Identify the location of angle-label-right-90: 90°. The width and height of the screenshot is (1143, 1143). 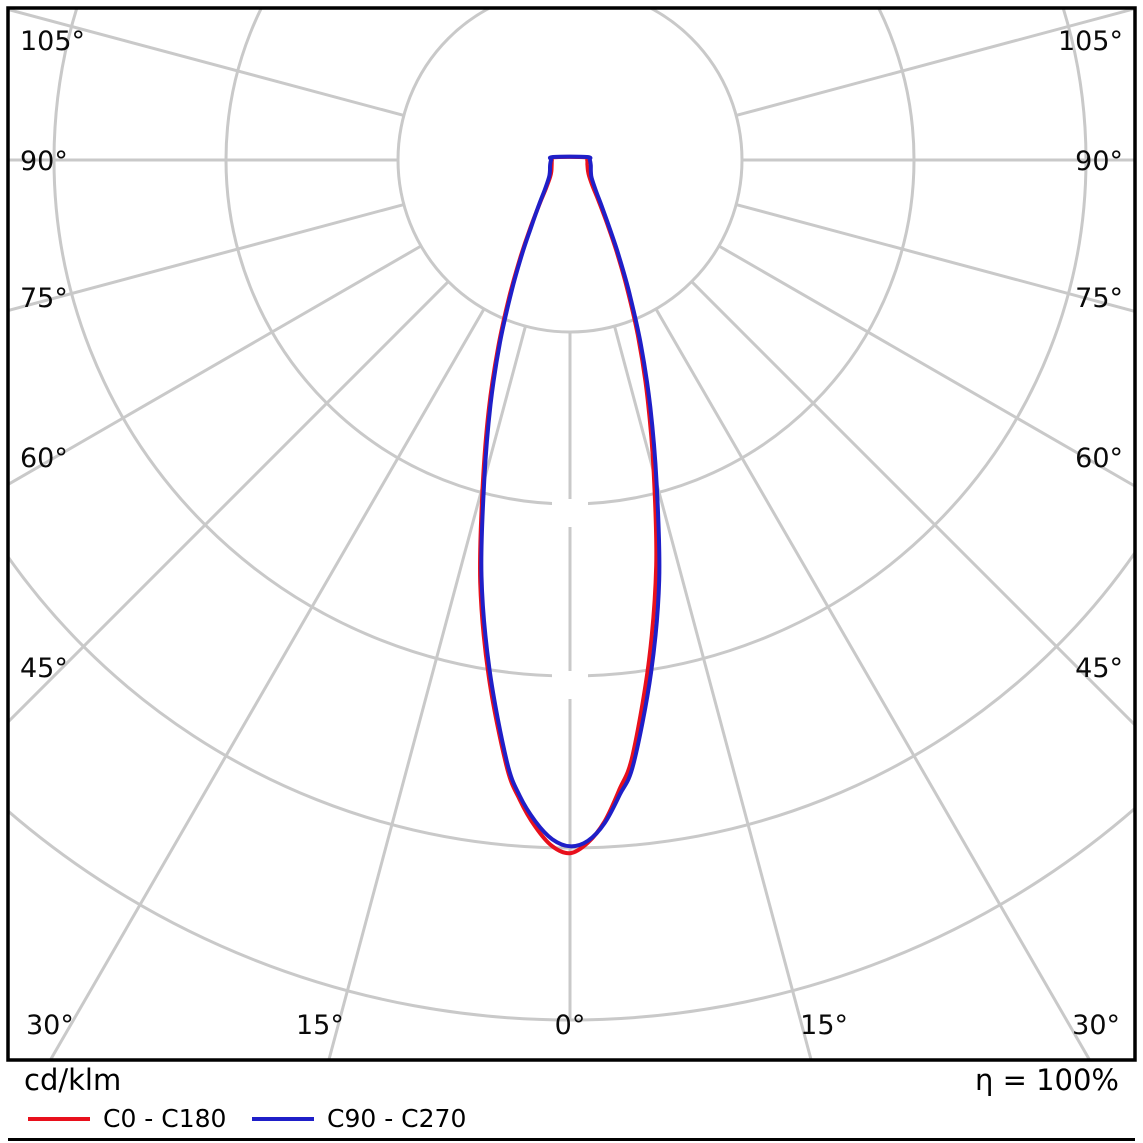
(1099, 161).